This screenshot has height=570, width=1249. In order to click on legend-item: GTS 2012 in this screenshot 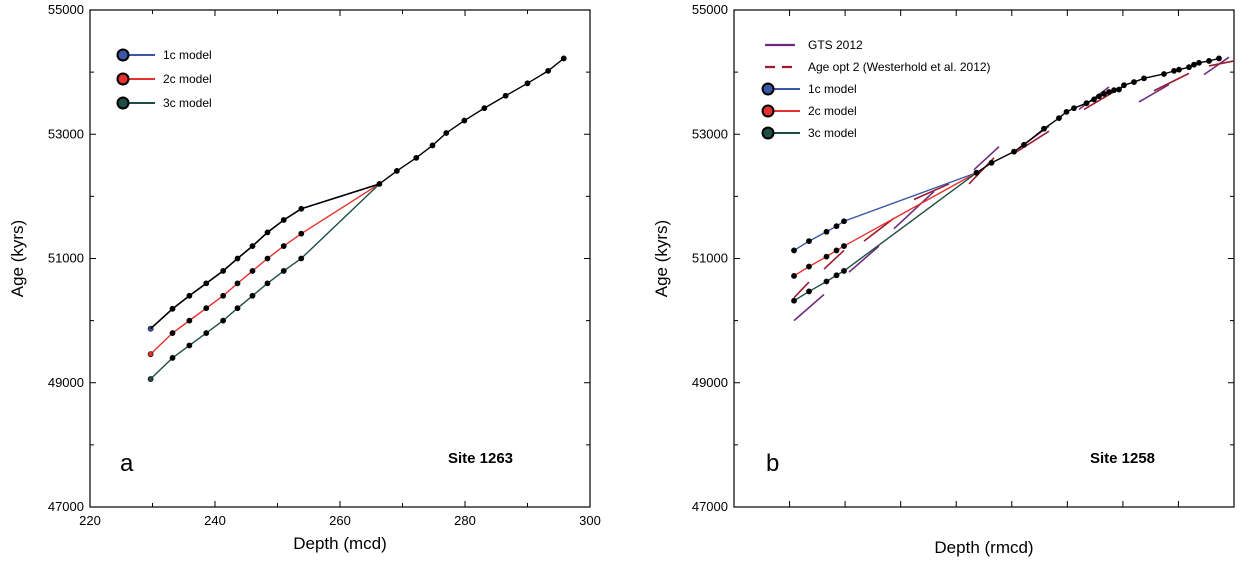, I will do `click(814, 45)`.